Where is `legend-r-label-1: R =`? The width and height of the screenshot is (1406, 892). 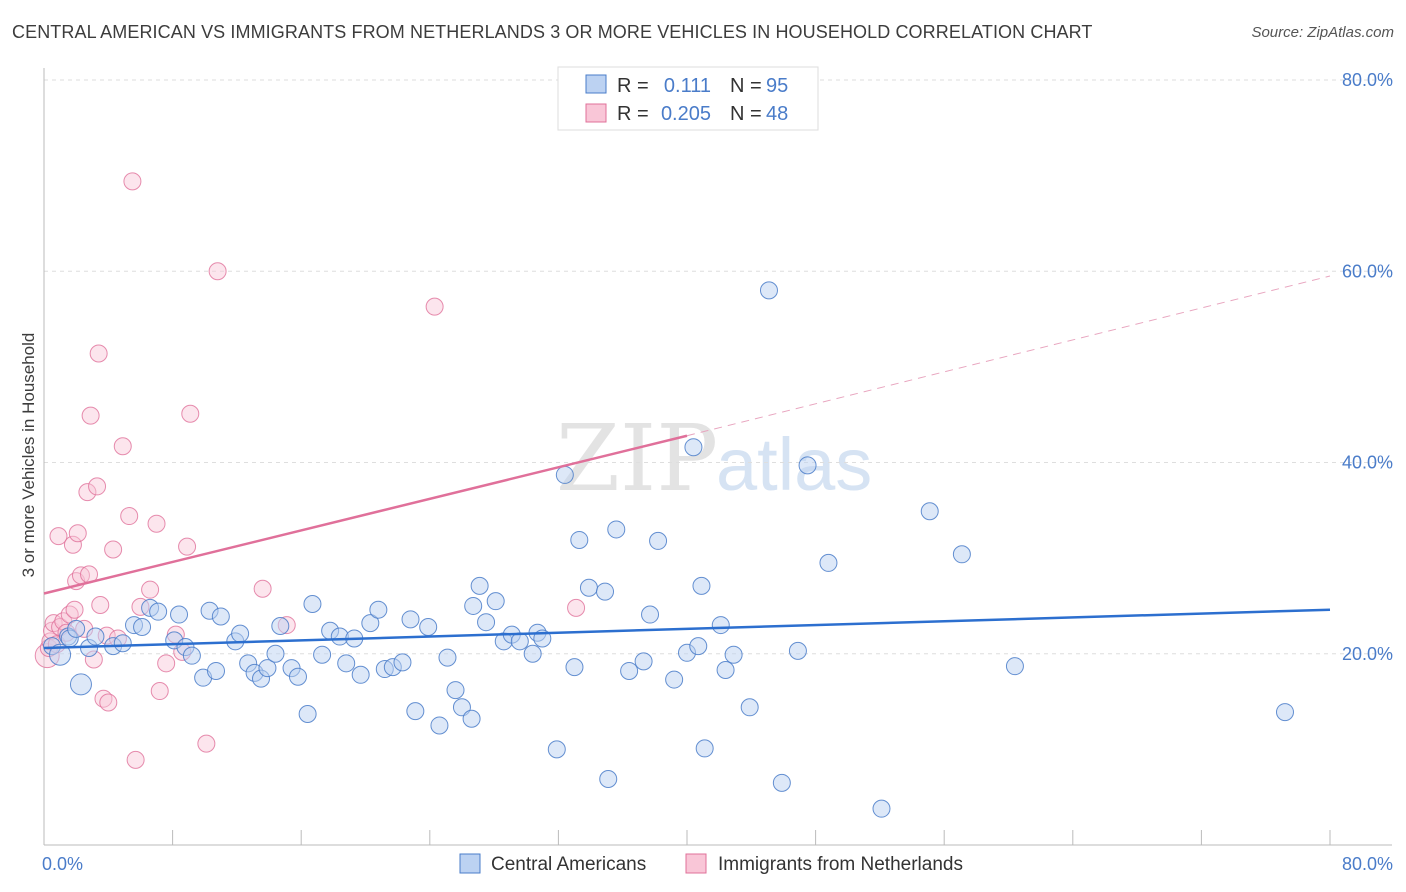 legend-r-label-1: R = is located at coordinates (633, 86).